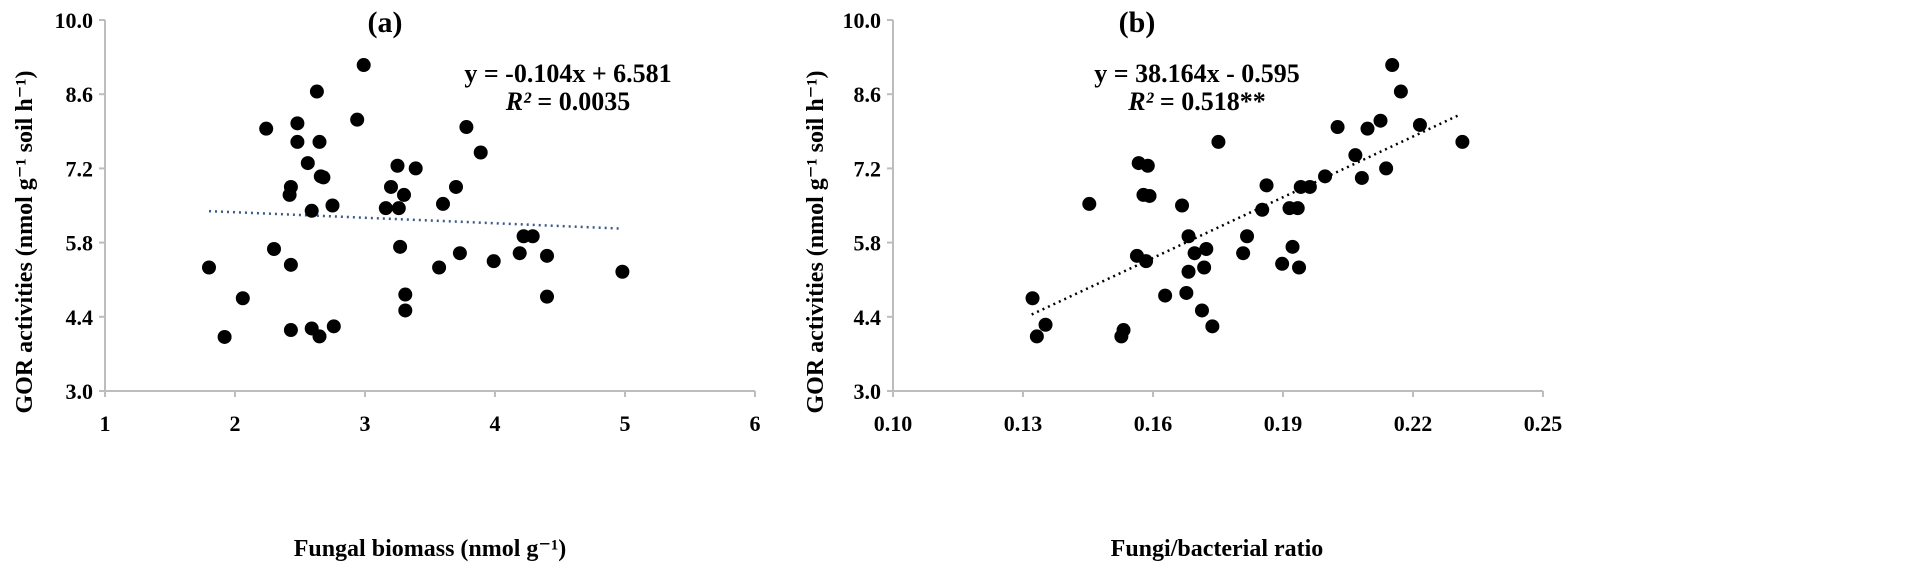  Describe the element at coordinates (1023, 423) in the screenshot. I see `panel-b-x-tick-label: 0.13` at that location.